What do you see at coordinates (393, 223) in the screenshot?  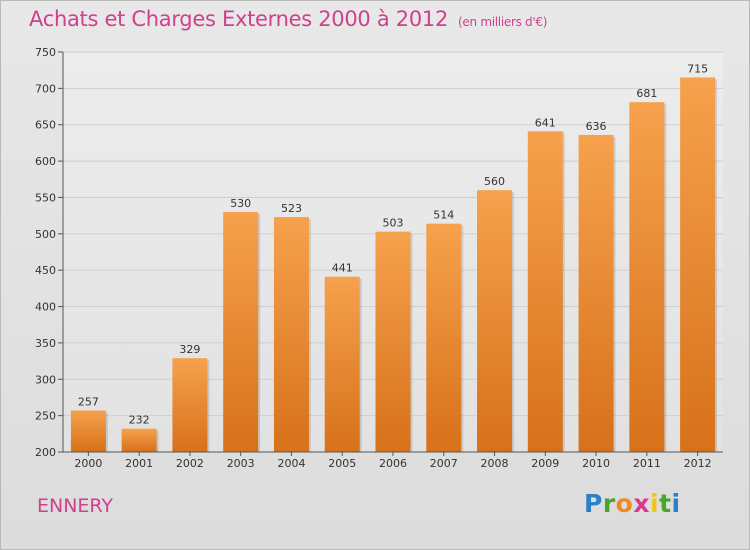 I see `data-label-2006: 503` at bounding box center [393, 223].